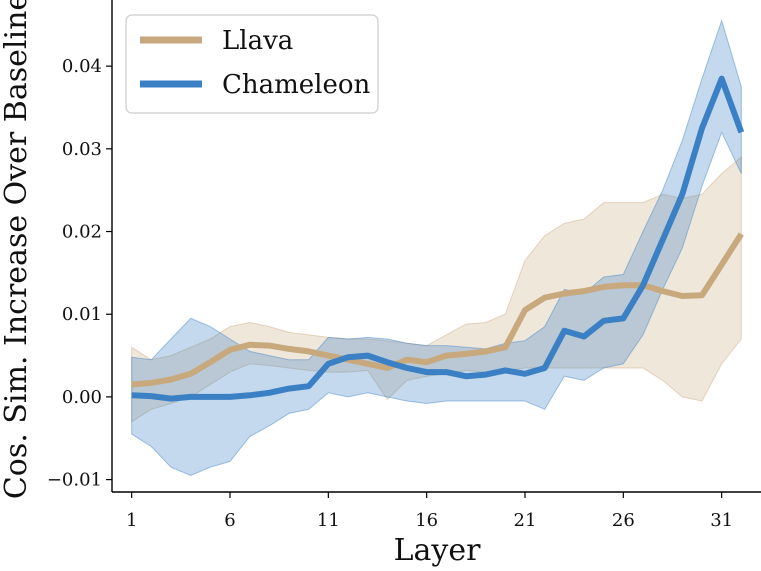 The height and width of the screenshot is (571, 761). I want to click on x-tick-label: 11, so click(328, 520).